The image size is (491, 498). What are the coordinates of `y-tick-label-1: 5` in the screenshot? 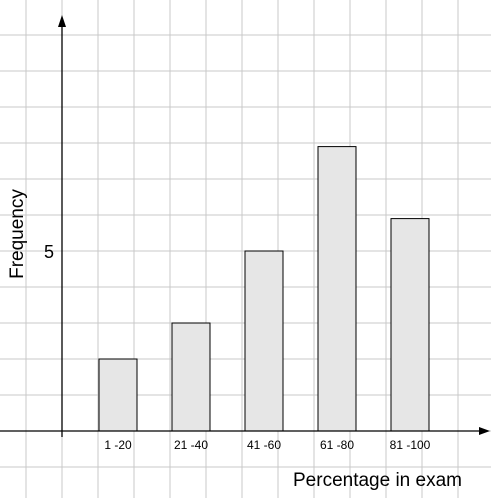 It's located at (49, 252).